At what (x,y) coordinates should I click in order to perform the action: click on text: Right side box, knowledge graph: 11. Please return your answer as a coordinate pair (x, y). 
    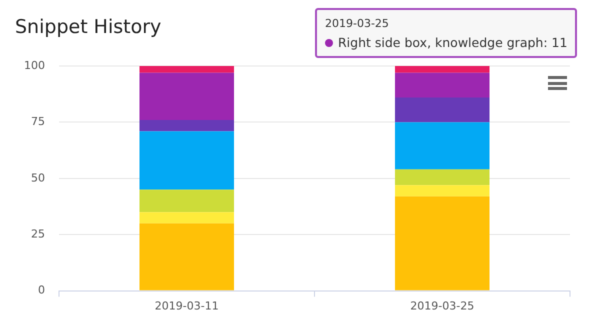
    Looking at the image, I should click on (453, 42).